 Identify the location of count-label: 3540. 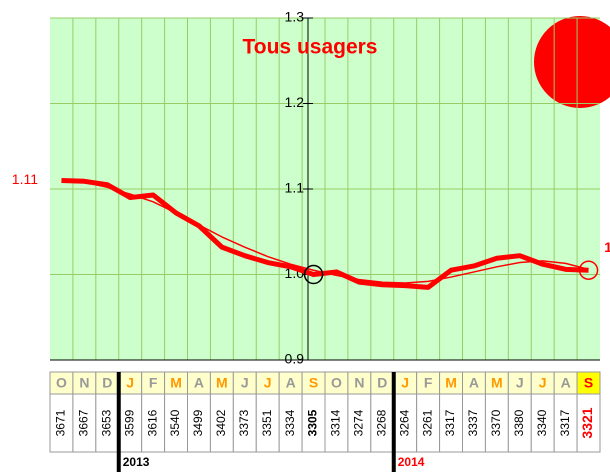
(175, 422).